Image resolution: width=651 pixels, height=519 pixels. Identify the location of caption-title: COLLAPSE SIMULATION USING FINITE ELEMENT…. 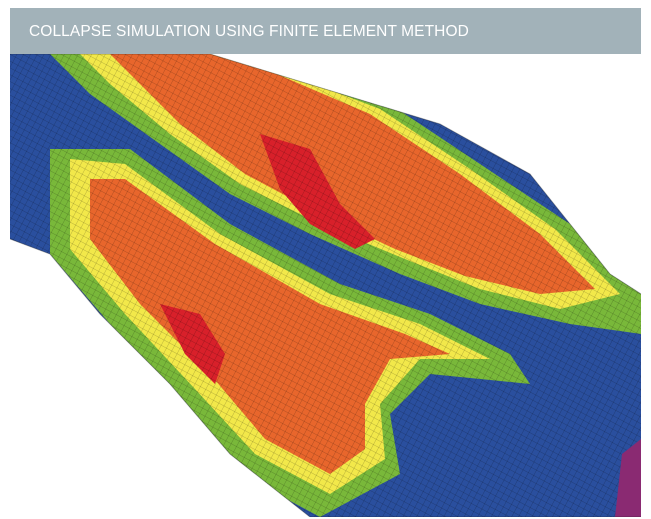
(249, 31).